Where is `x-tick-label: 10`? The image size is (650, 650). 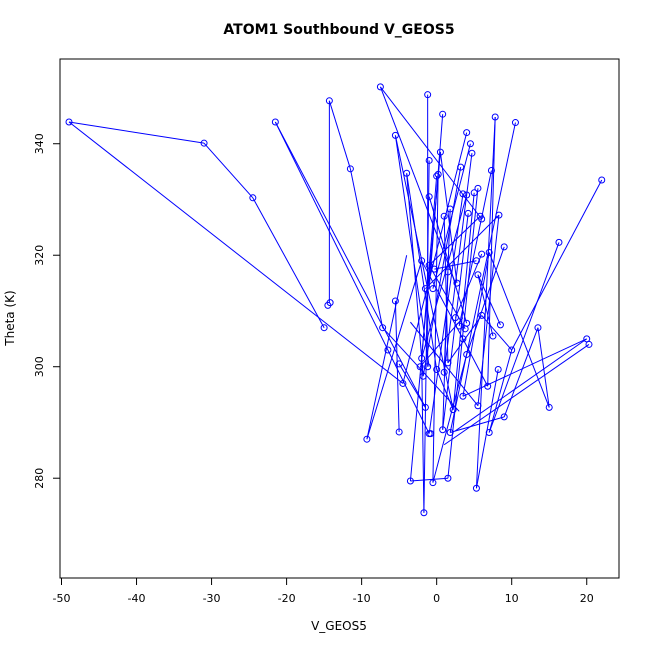
x-tick-label: 10 is located at coordinates (512, 598).